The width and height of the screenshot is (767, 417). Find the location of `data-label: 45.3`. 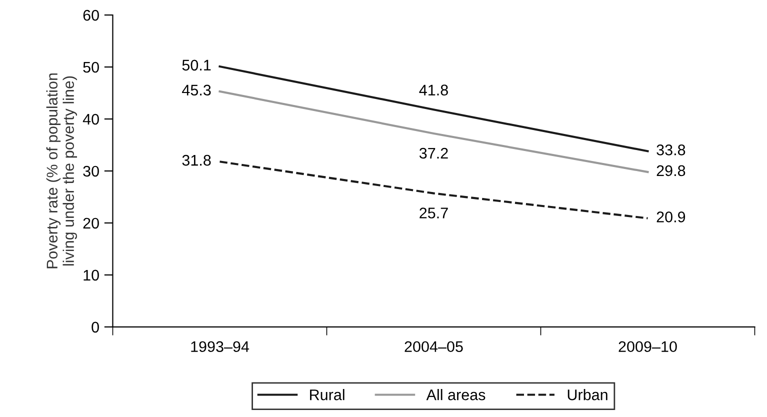

data-label: 45.3 is located at coordinates (196, 90).